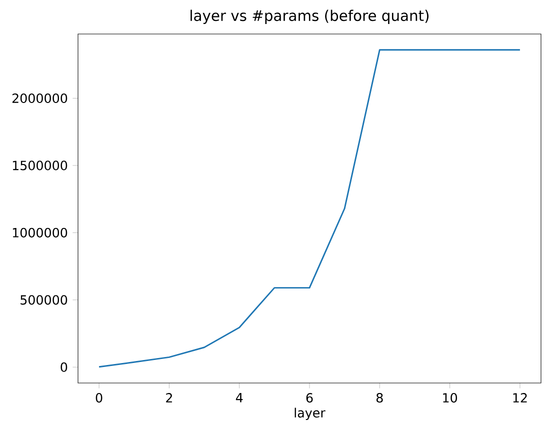 The image size is (544, 423). I want to click on x-tick-label: 2, so click(169, 397).